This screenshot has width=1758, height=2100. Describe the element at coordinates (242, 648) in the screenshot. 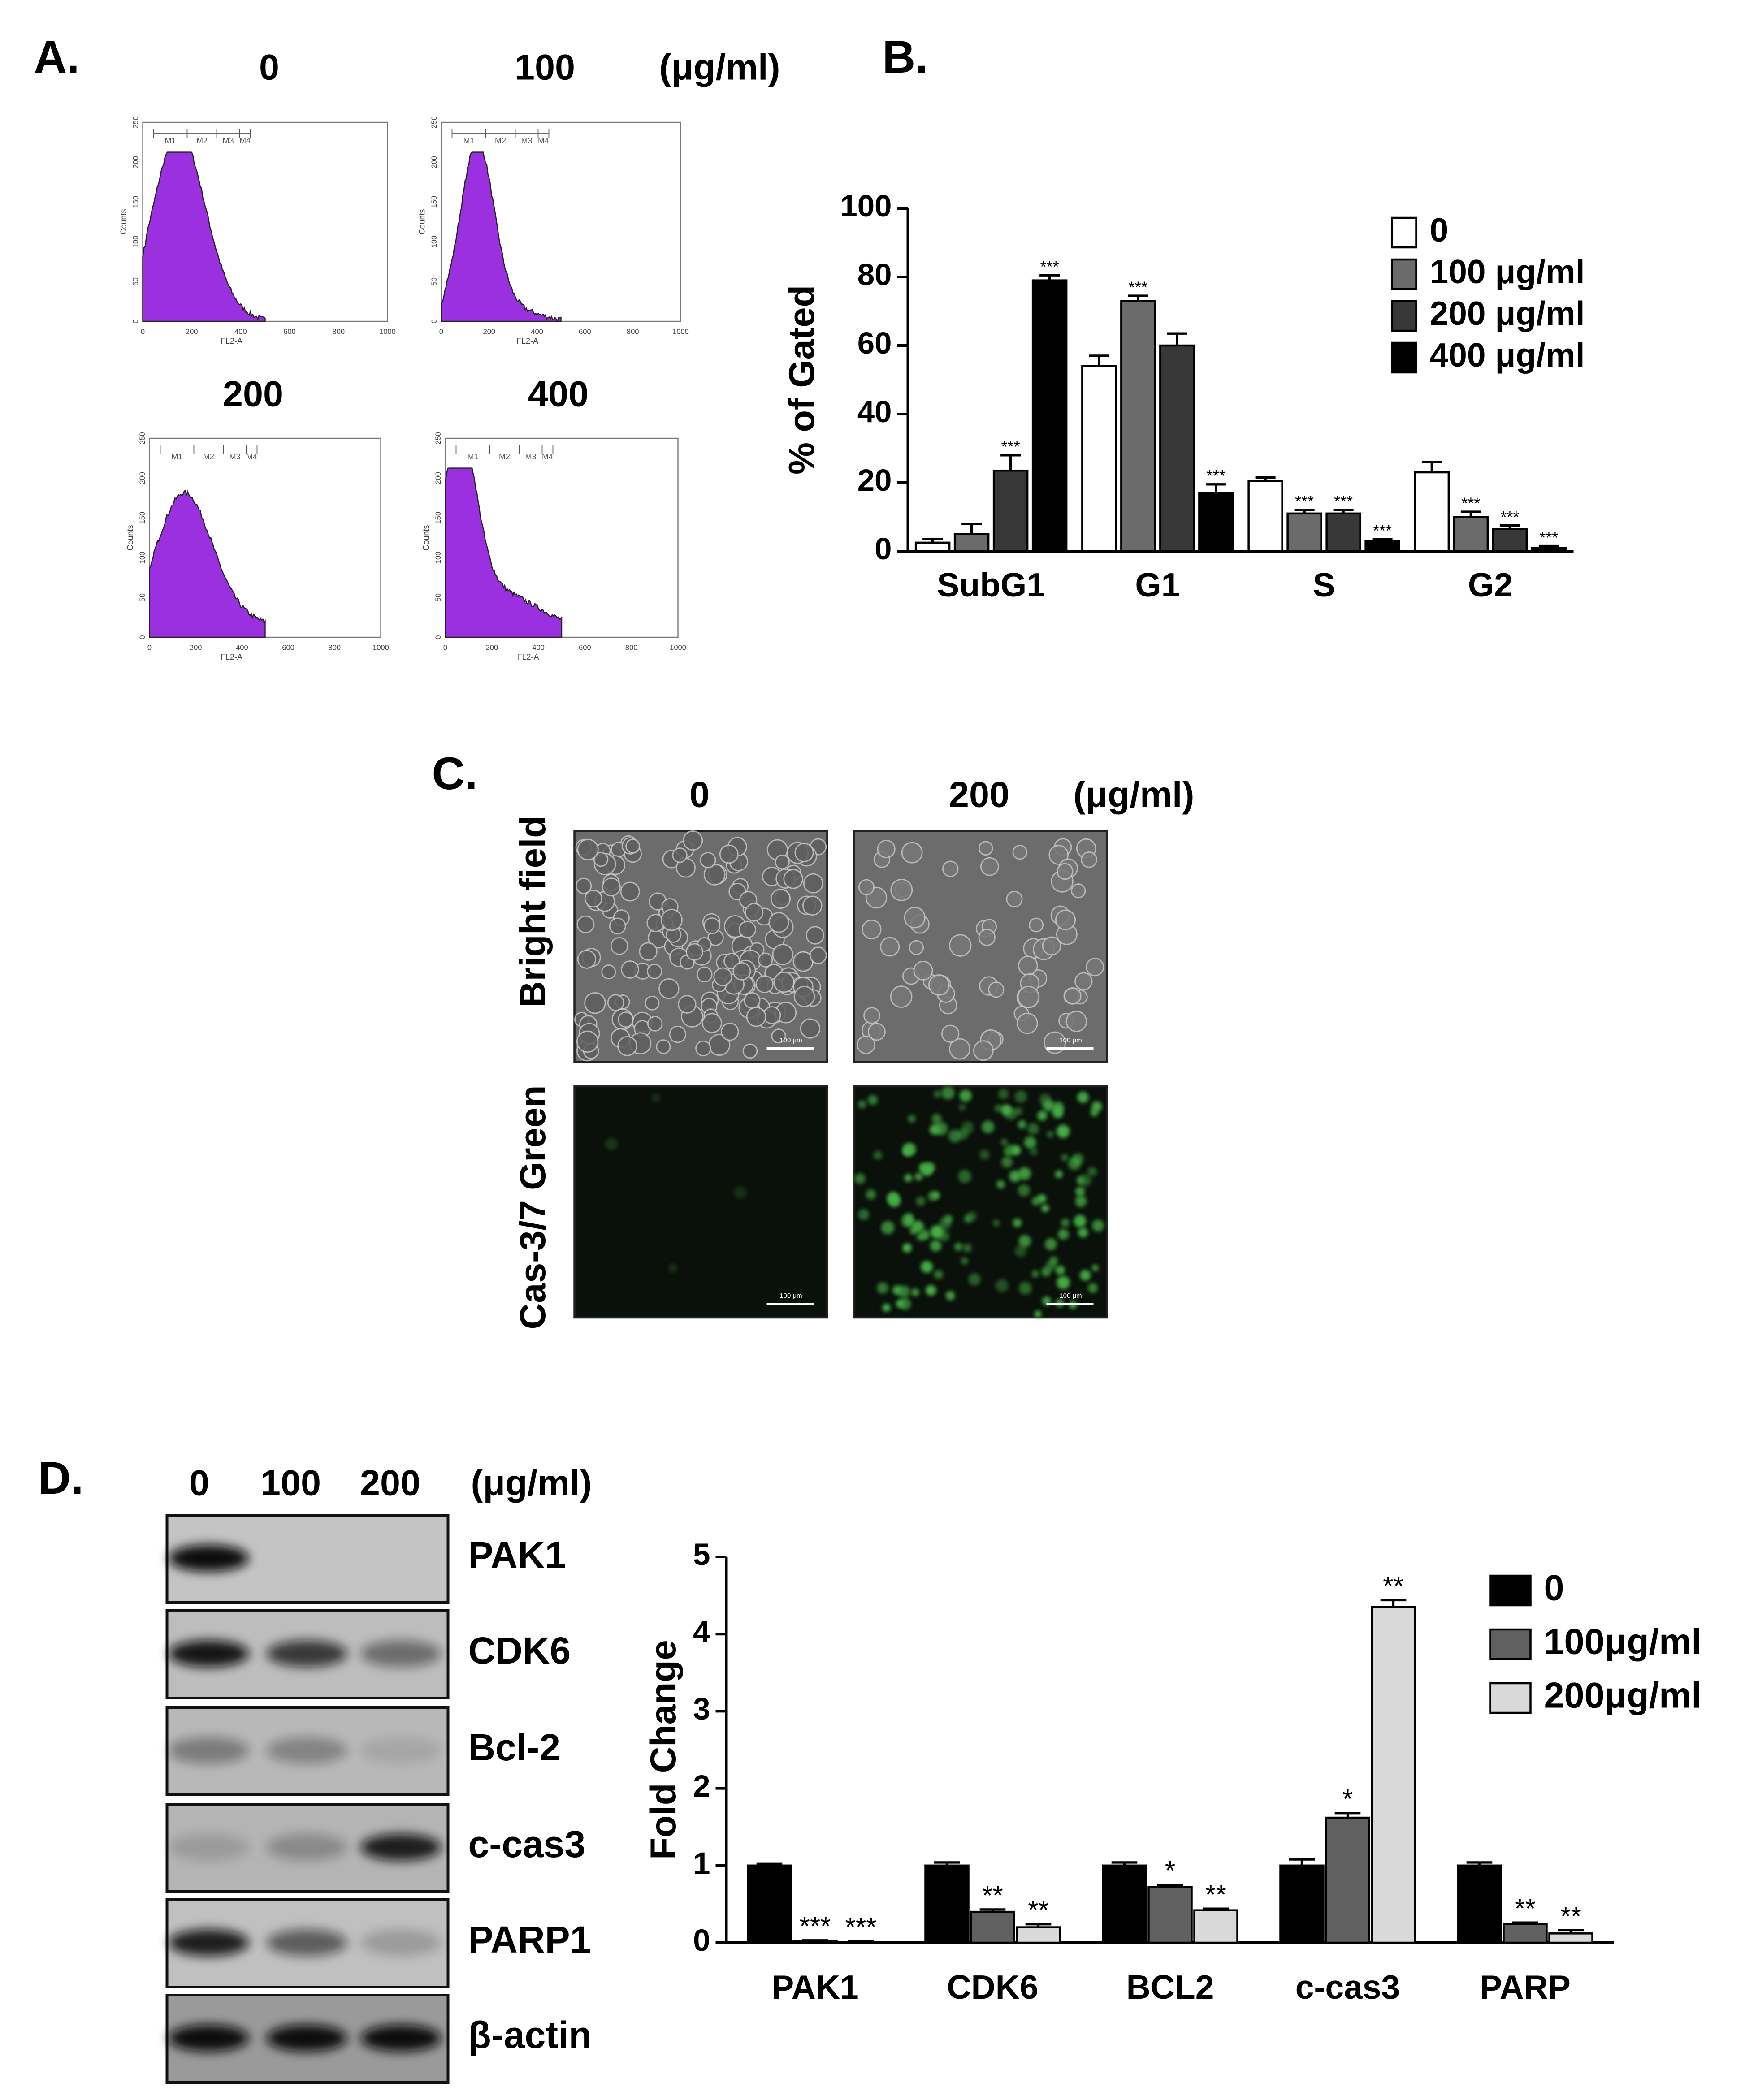

I see `x-tick-label: 400` at that location.